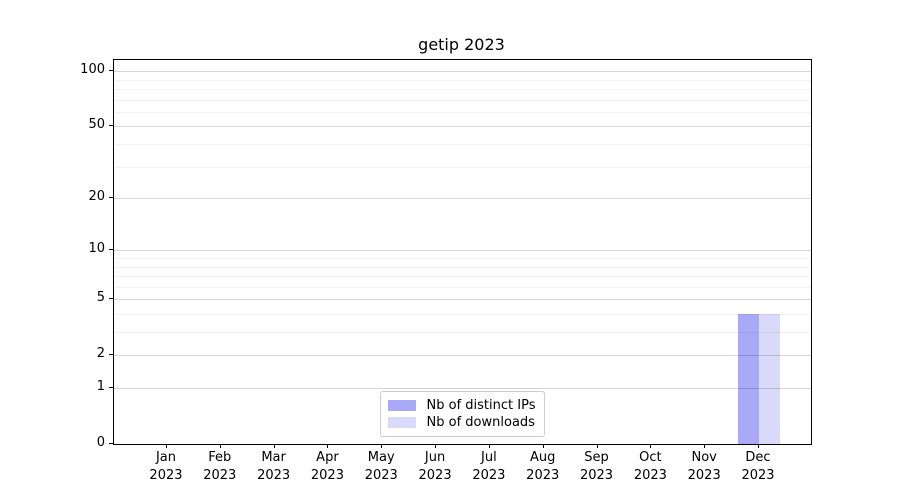  I want to click on x-tick-month: Oct, so click(650, 457).